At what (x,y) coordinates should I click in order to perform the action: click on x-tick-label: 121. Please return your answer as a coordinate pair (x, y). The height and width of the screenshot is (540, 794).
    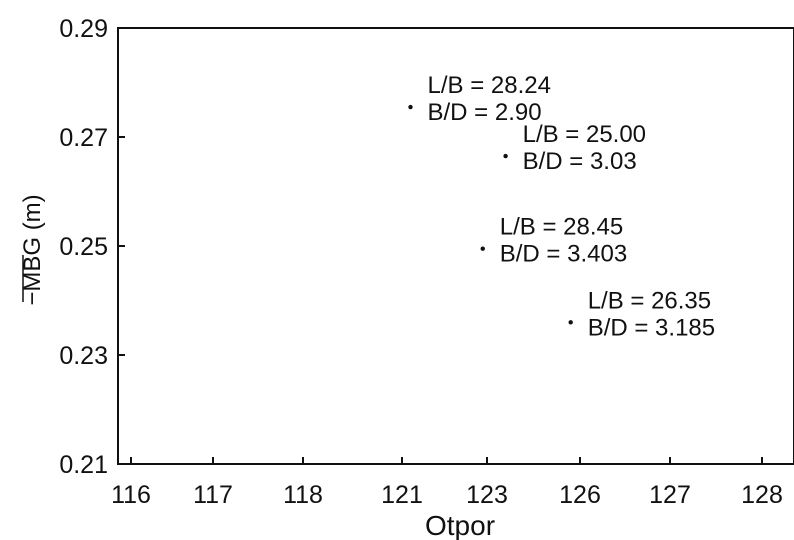
    Looking at the image, I should click on (402, 495).